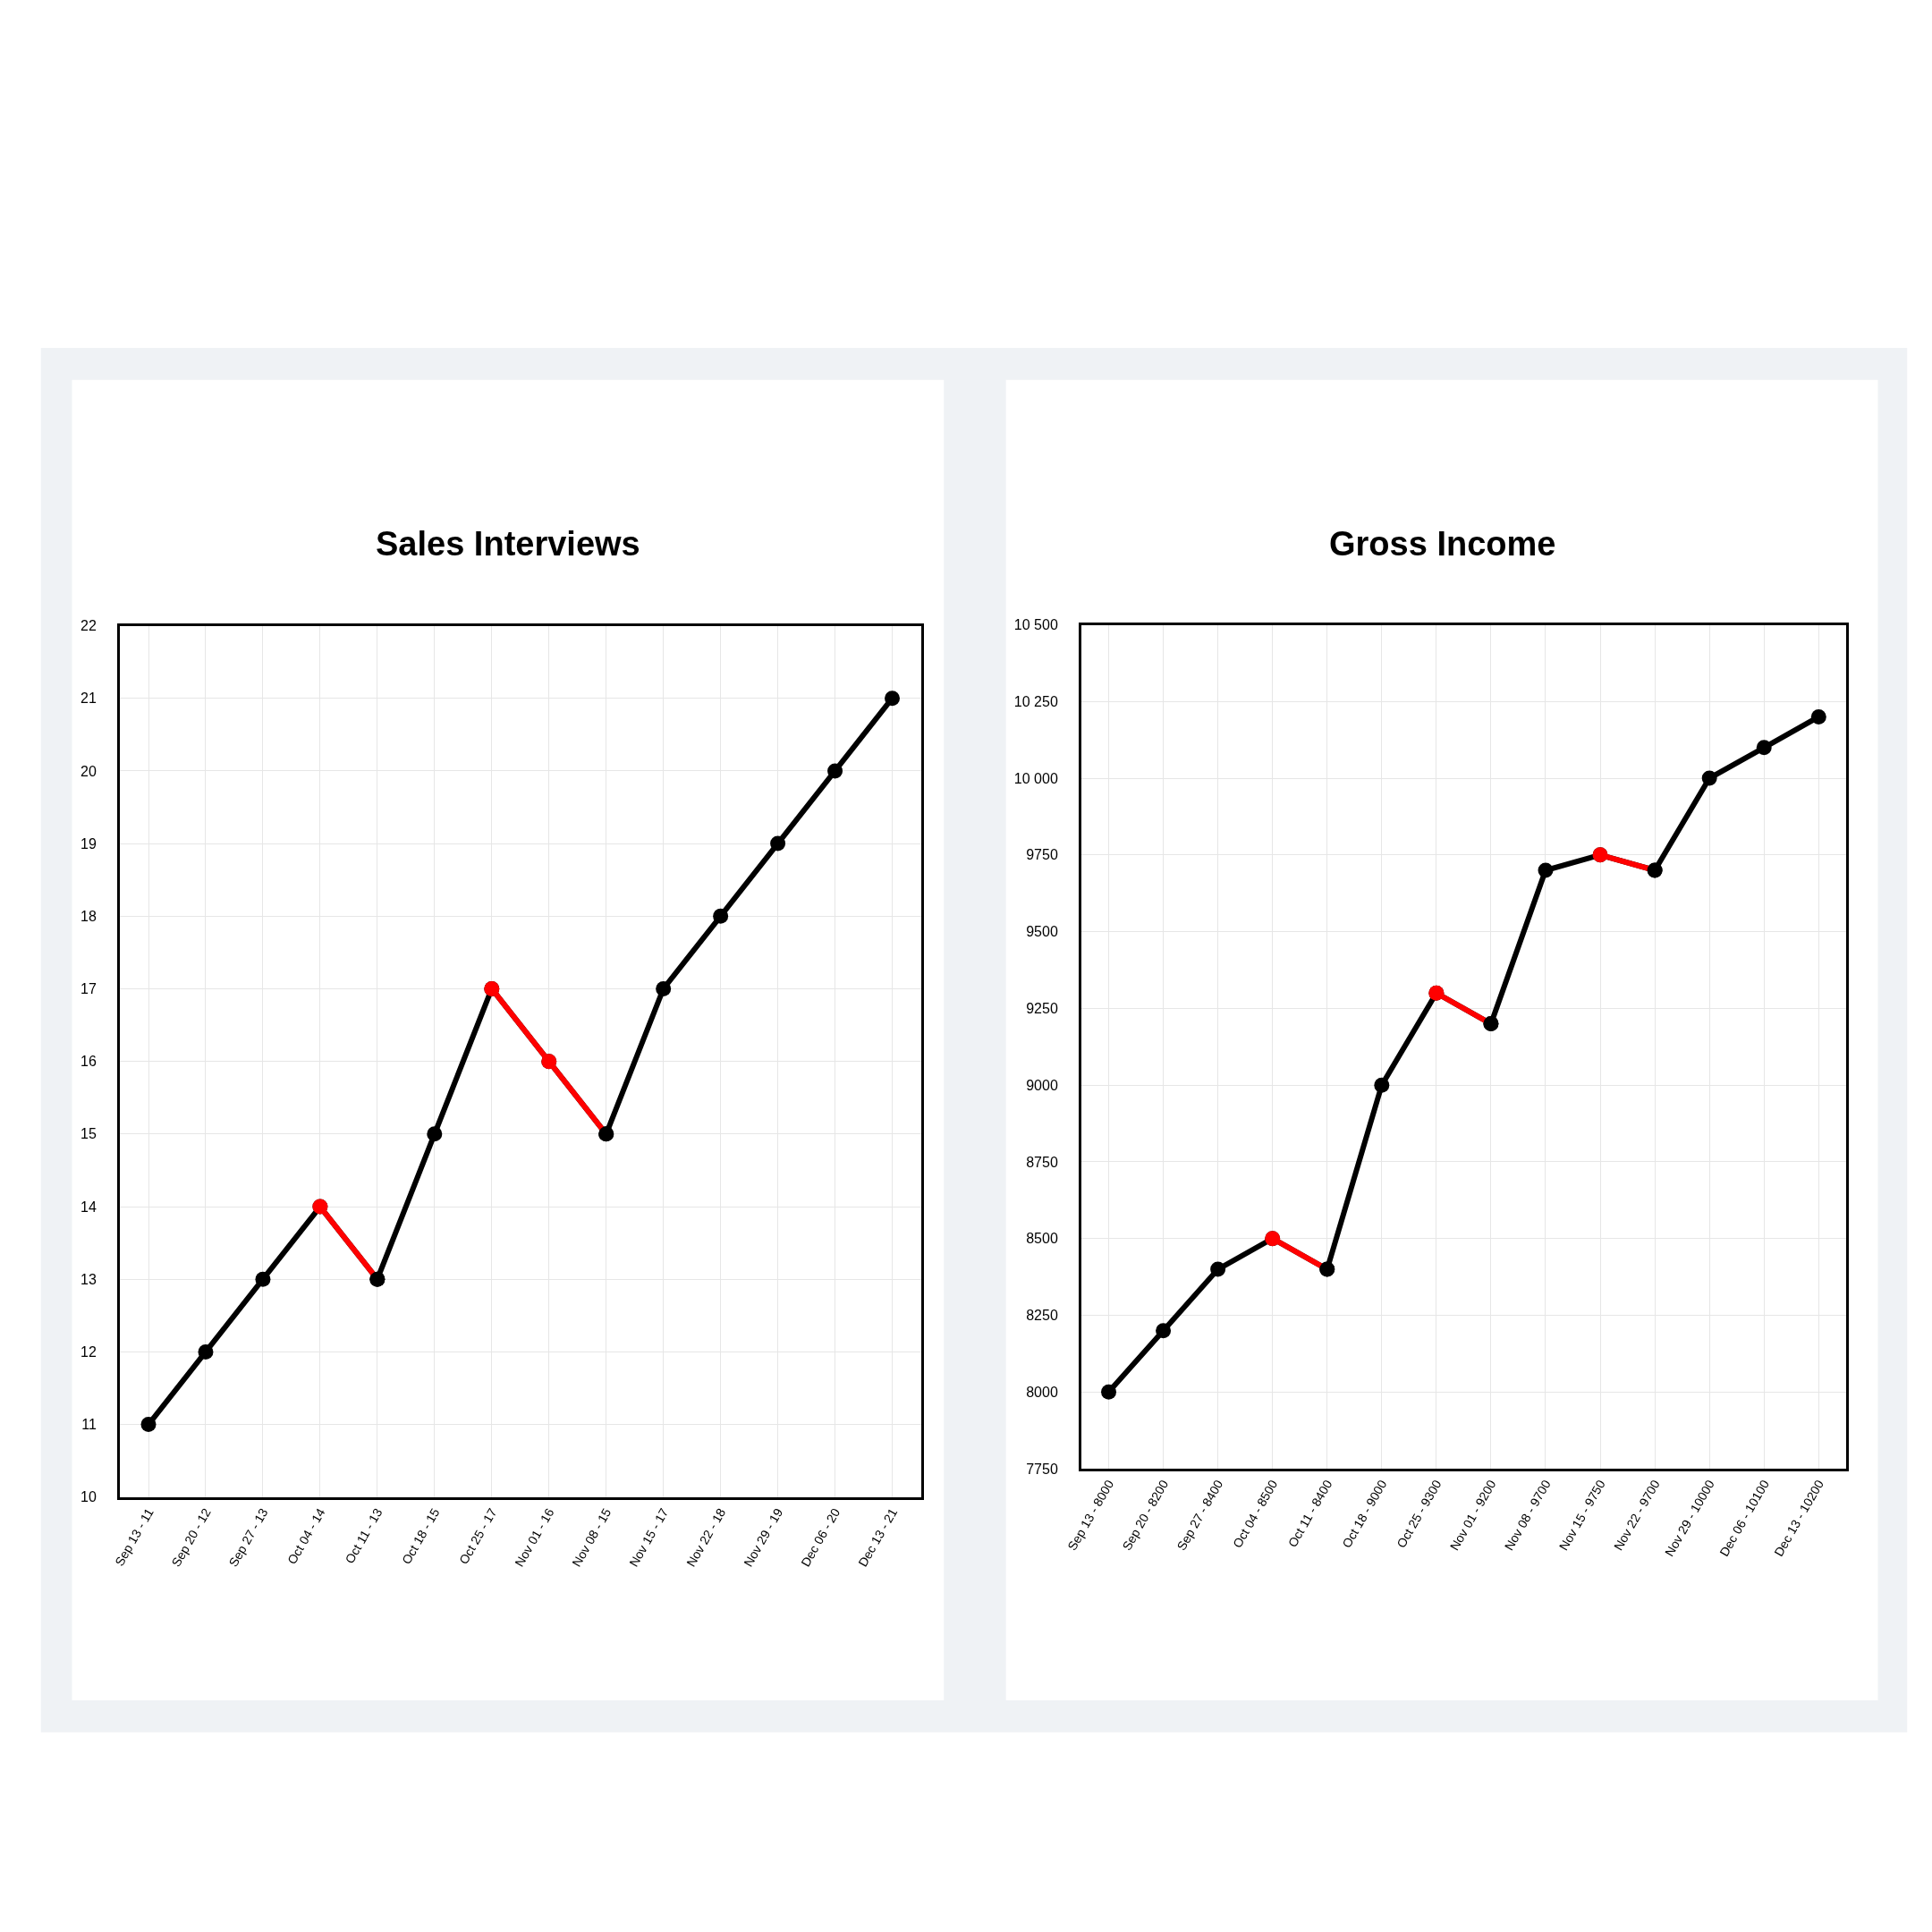 This screenshot has width=1932, height=1932. I want to click on chart-title: Gross Income, so click(1442, 544).